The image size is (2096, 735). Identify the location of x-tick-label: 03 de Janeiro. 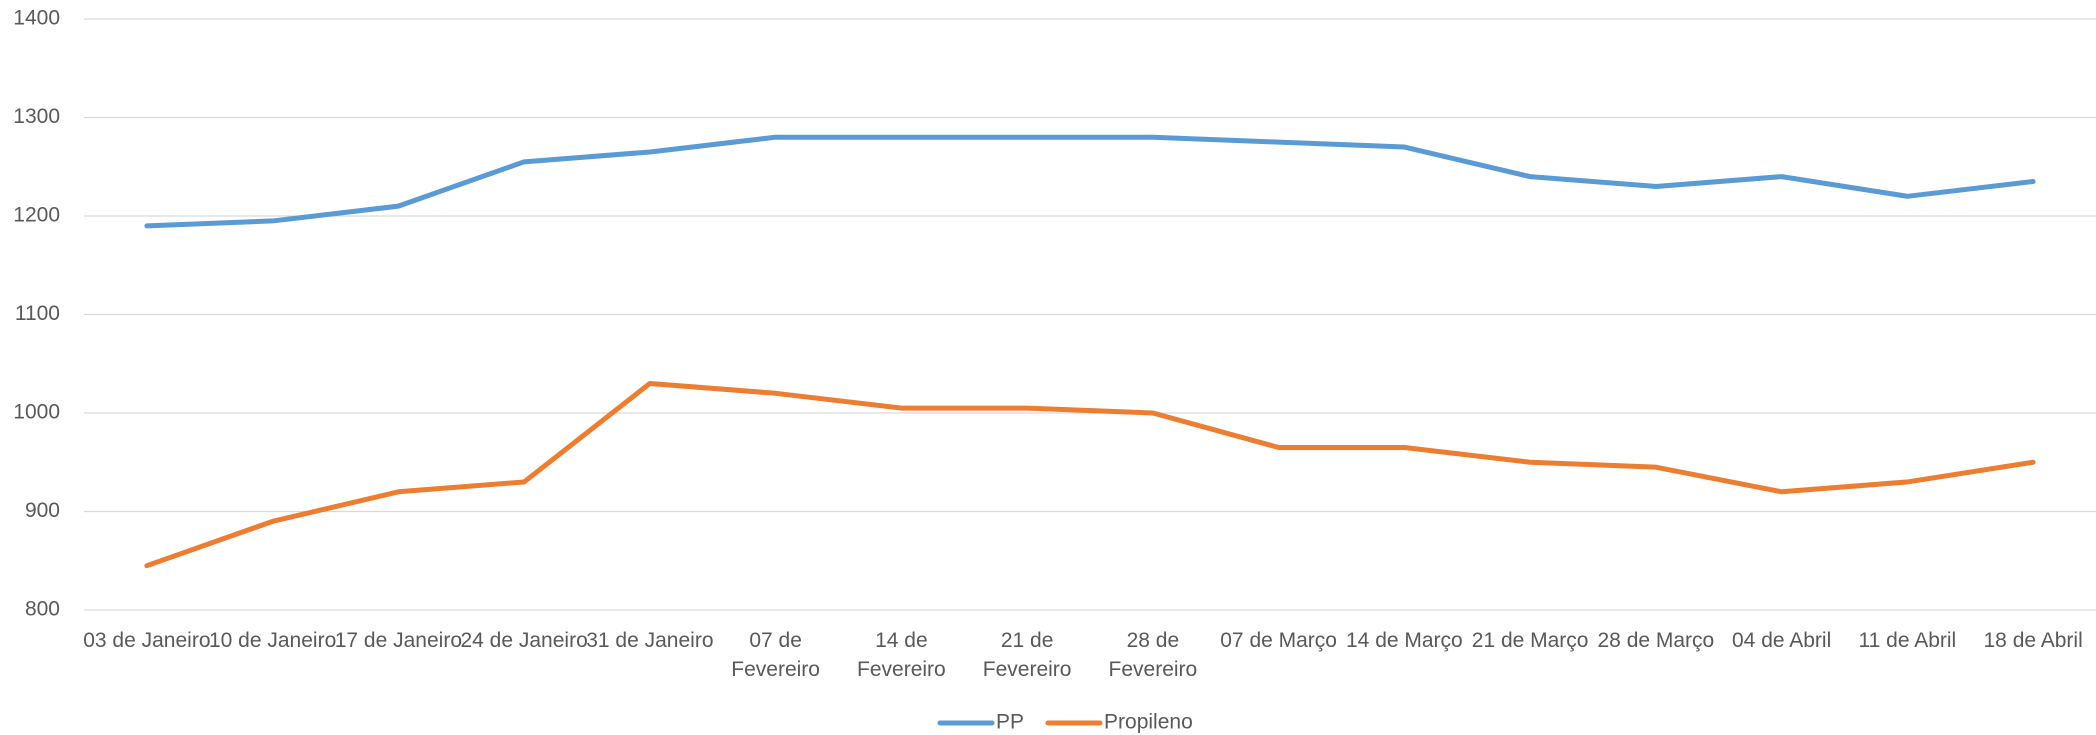
(147, 640).